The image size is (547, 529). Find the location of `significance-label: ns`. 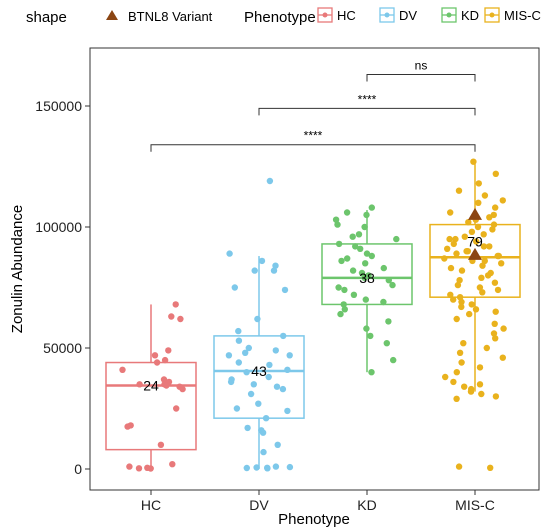

significance-label: ns is located at coordinates (421, 66).